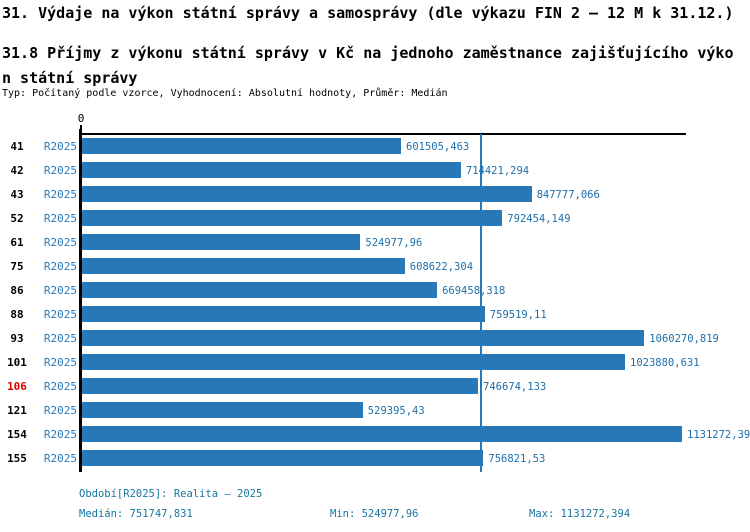 This screenshot has height=532, width=750. I want to click on chart-row: 101 R2025 1023880,631, so click(375, 364).